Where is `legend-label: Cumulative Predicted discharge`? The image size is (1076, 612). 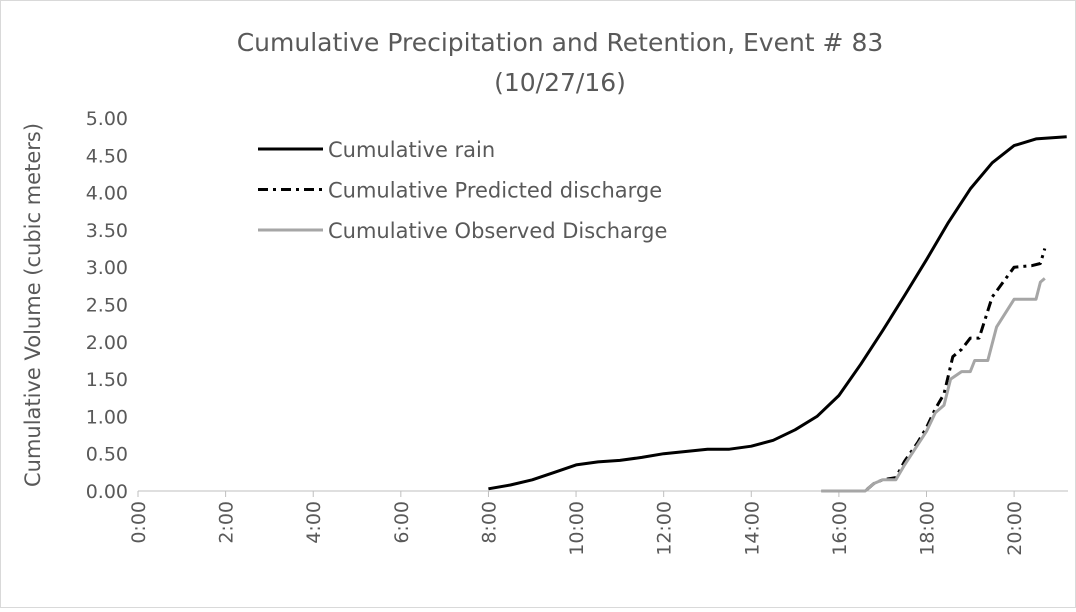
legend-label: Cumulative Predicted discharge is located at coordinates (495, 191).